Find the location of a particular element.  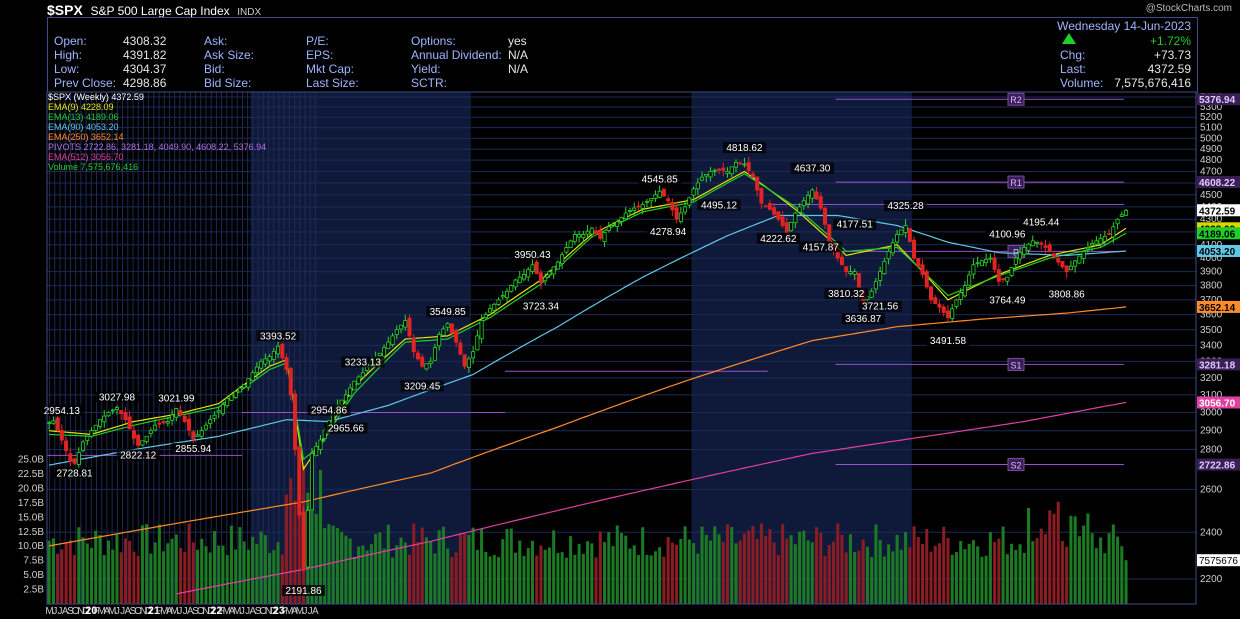

chart-title: $SPX S&P 500 Large Cap Index INDX is located at coordinates (154, 10).